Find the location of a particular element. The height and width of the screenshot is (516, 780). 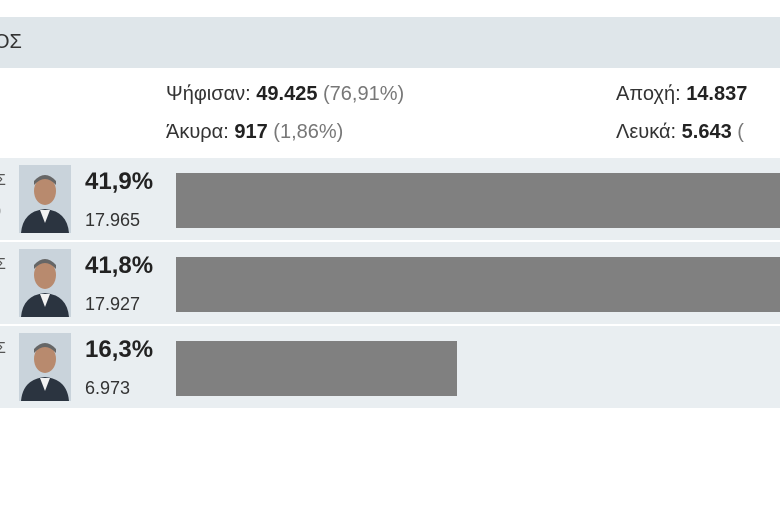

stat: Άκυρα: 917 (1,86%) is located at coordinates (254, 132).